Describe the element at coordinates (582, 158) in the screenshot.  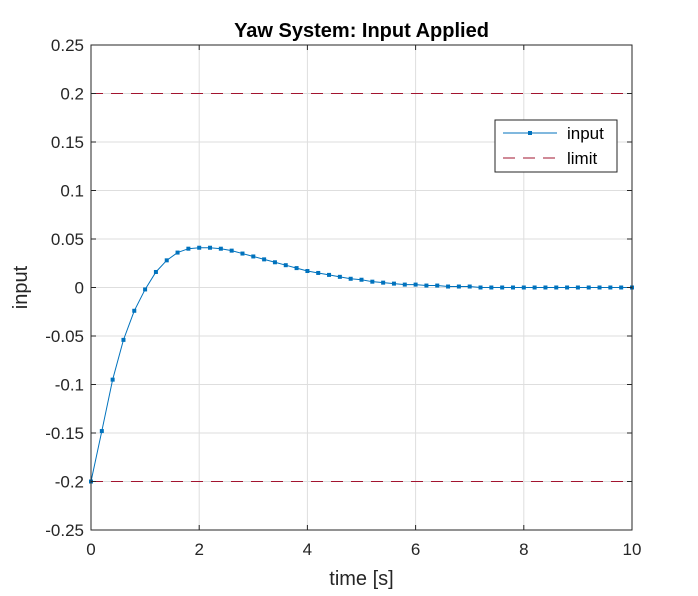
I see `legend-label-limit: limit` at that location.